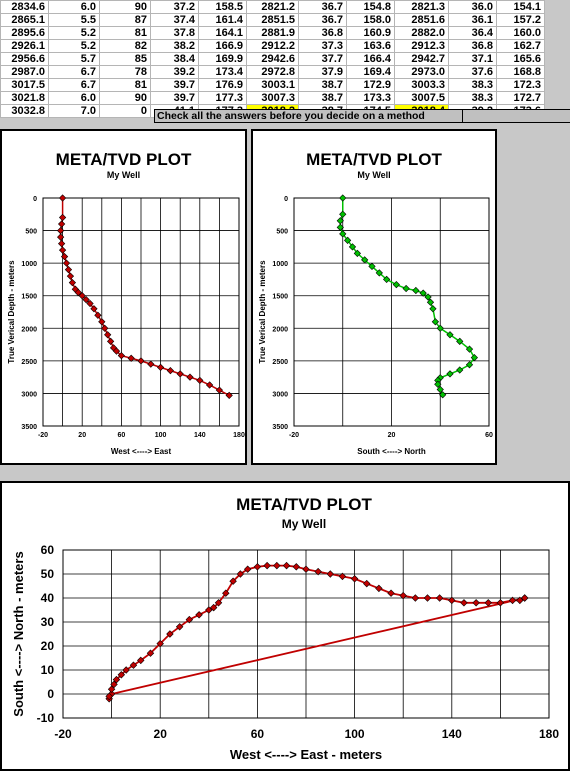 This screenshot has height=771, width=570. Describe the element at coordinates (125, 46) in the screenshot. I see `table-cell: 82` at that location.